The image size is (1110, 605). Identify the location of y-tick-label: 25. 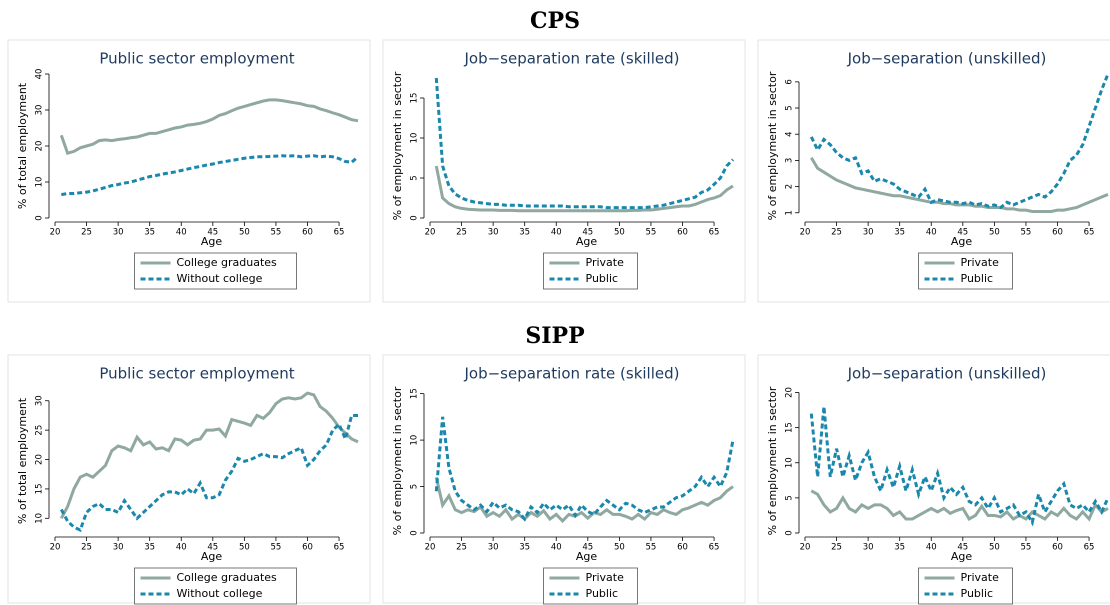
(40, 430).